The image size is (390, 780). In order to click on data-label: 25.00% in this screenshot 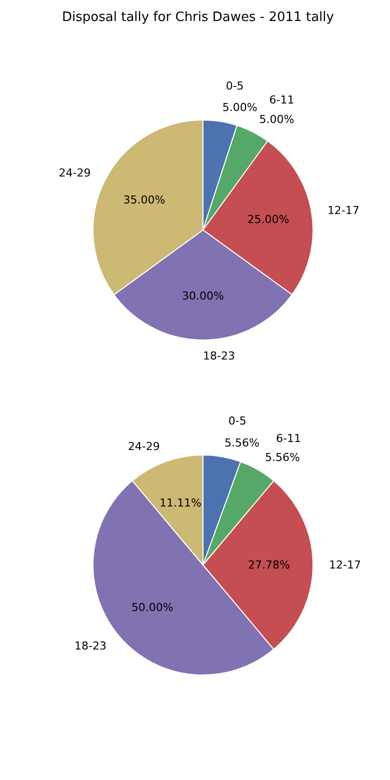, I will do `click(268, 219)`.